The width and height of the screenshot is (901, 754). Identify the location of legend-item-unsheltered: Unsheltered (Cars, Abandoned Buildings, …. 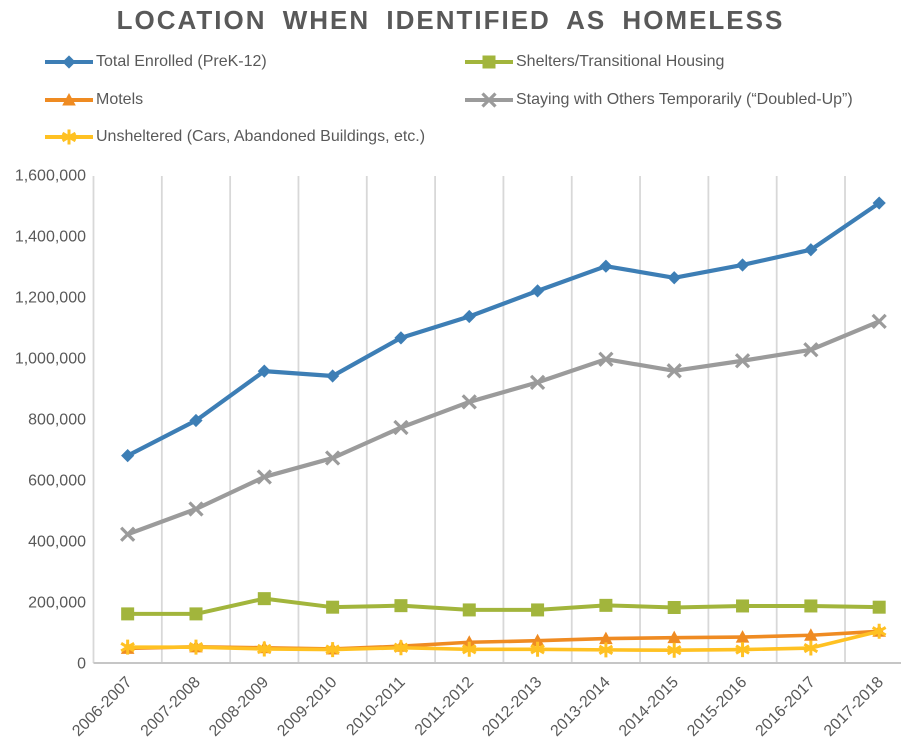
(235, 137).